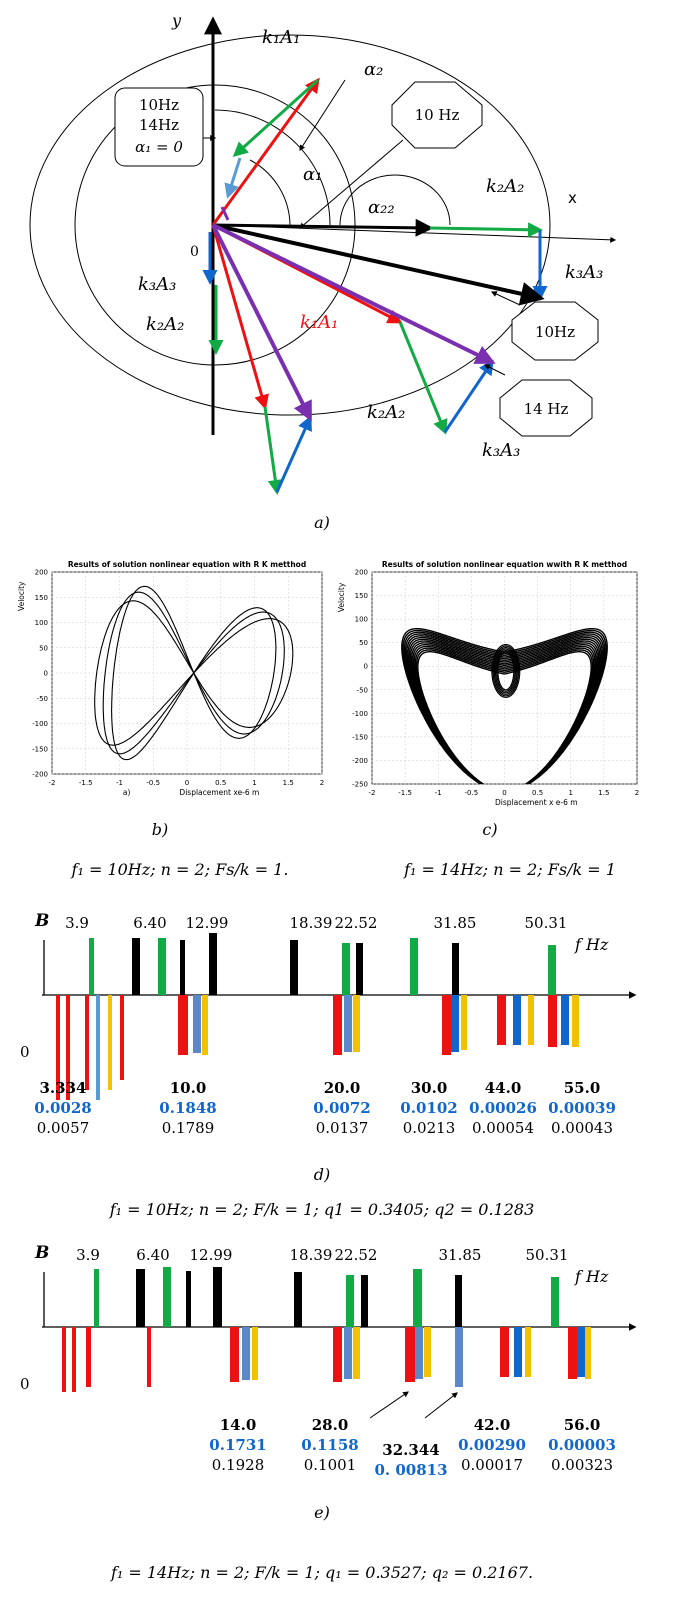 This screenshot has width=679, height=1600. What do you see at coordinates (386, 412) in the screenshot?
I see `k2A2-bottom-label: k₂A₂` at bounding box center [386, 412].